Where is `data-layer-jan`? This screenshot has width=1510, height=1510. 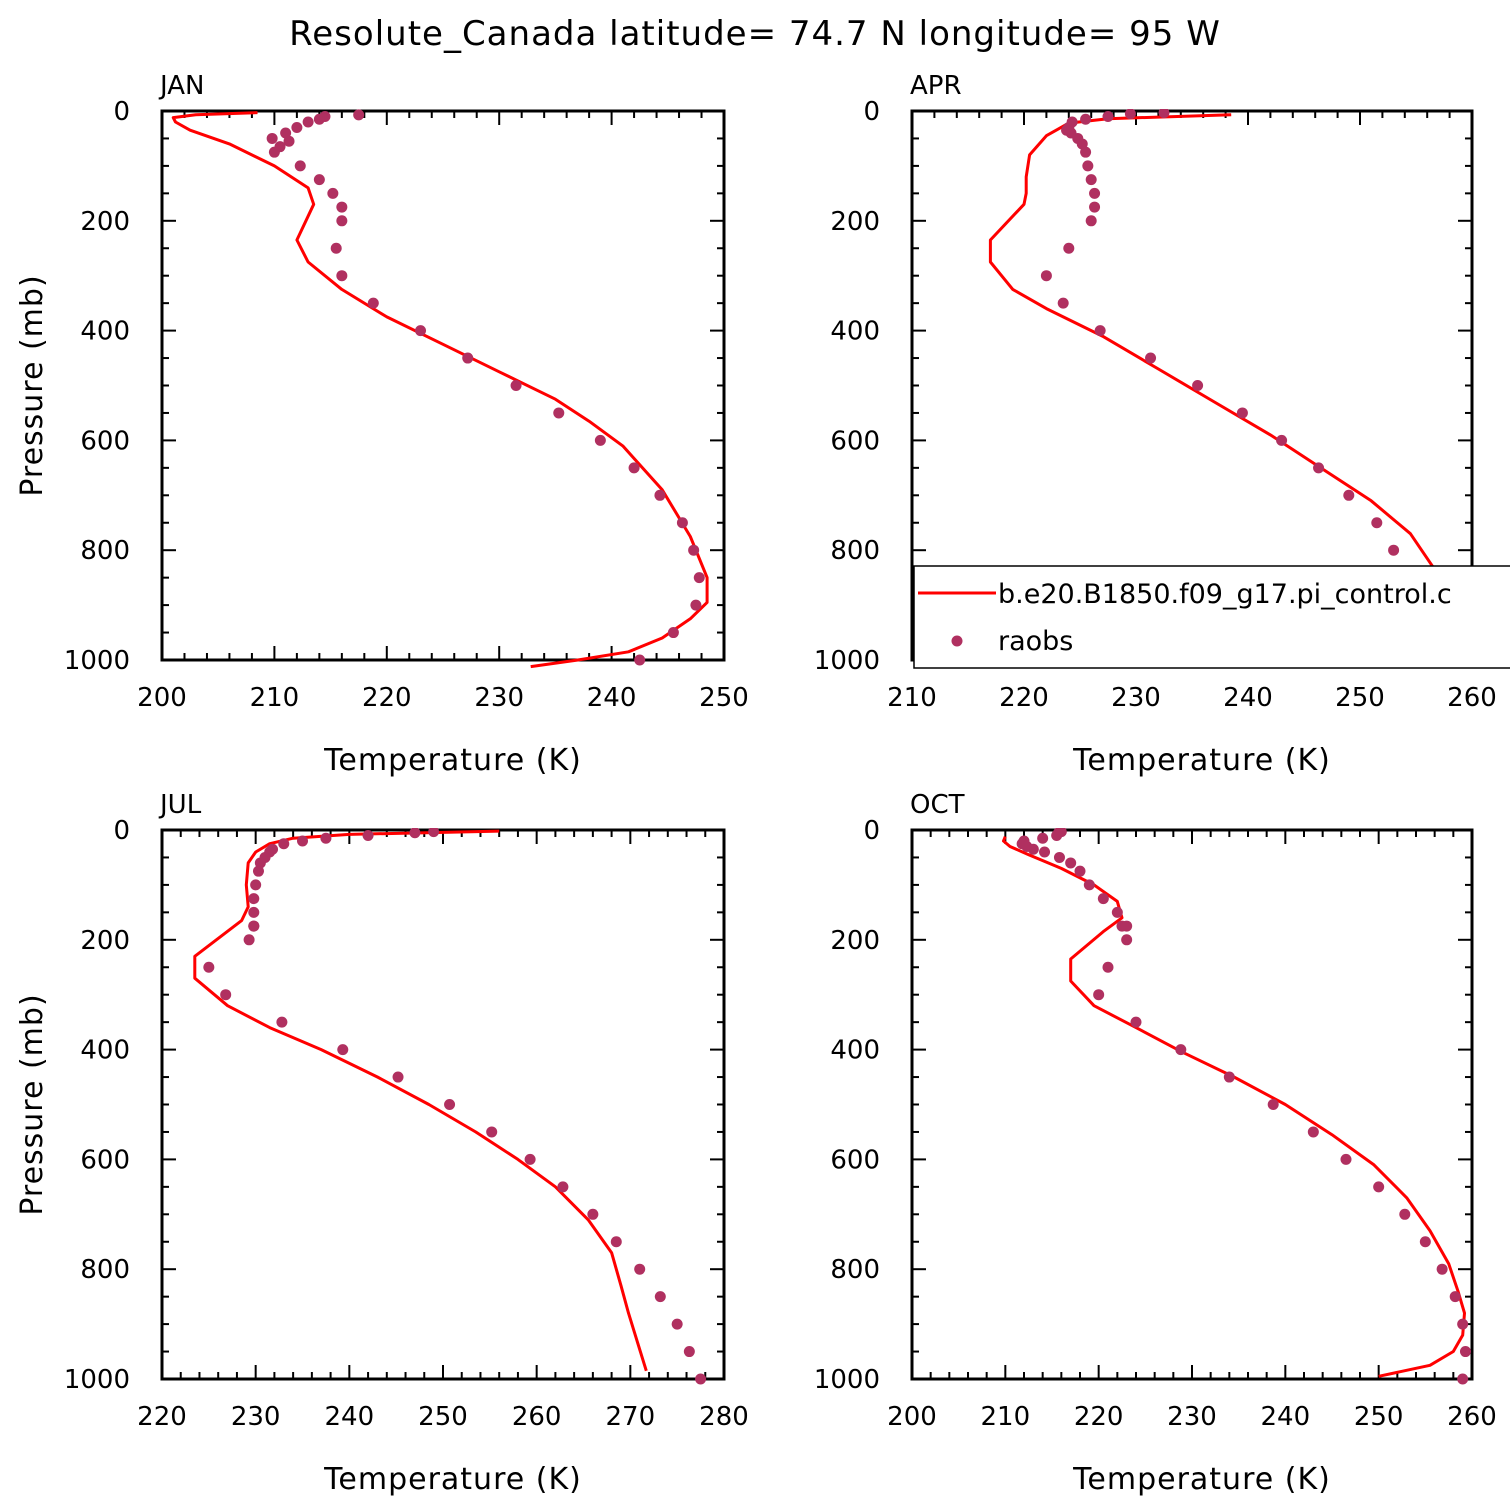 data-layer-jan is located at coordinates (440, 389).